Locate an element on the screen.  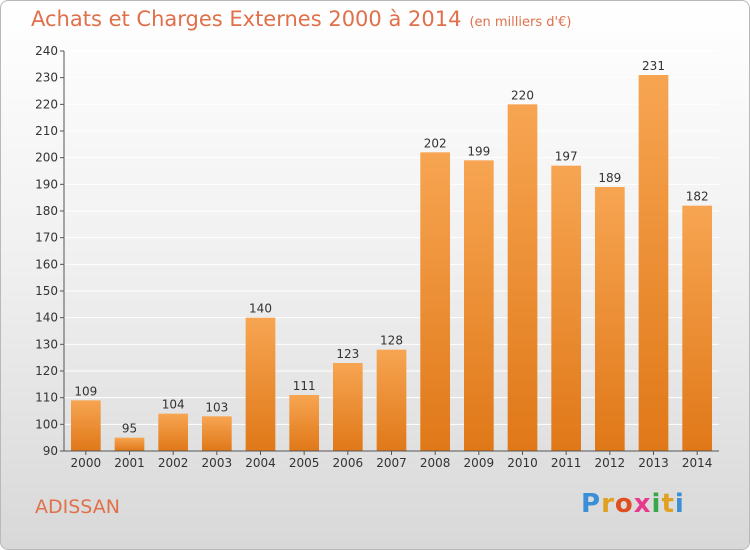
y-tick-label: 240 is located at coordinates (46, 51).